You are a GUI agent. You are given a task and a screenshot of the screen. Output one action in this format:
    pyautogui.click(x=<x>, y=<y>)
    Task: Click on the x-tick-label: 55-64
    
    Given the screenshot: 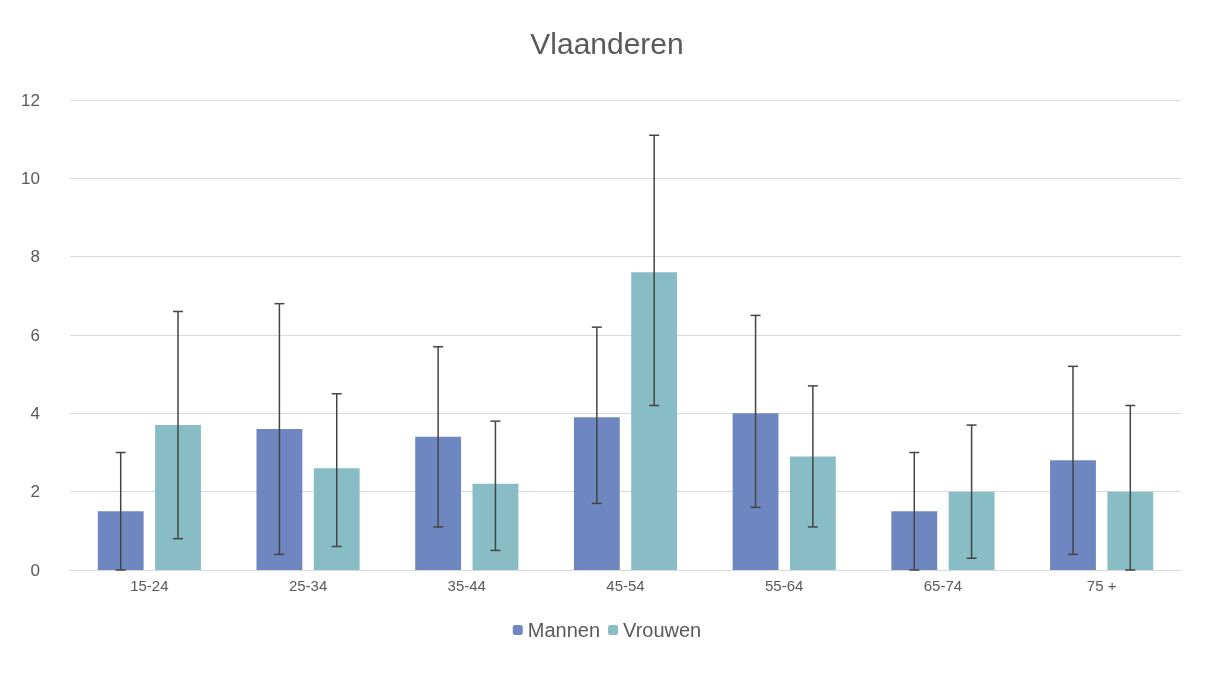 What is the action you would take?
    pyautogui.click(x=784, y=585)
    